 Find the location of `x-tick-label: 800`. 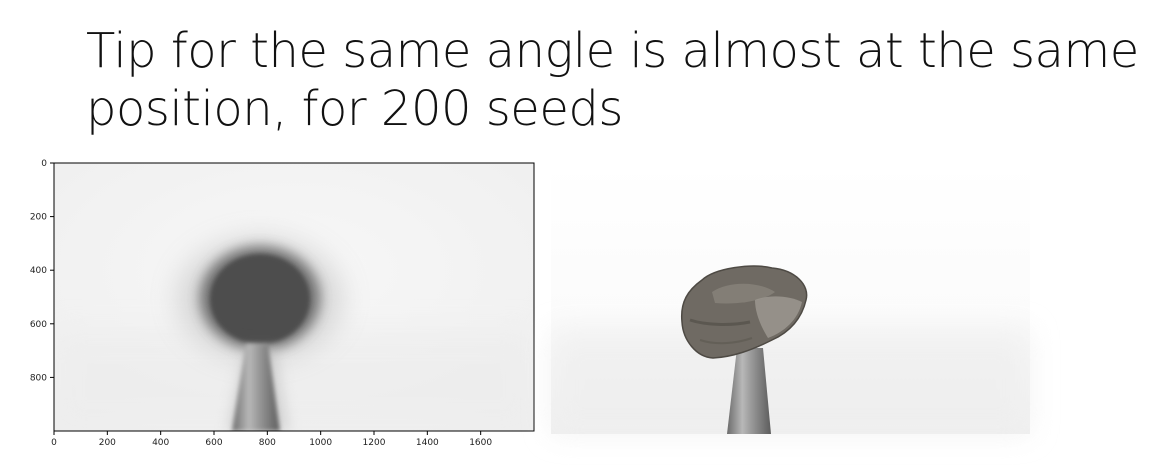

x-tick-label: 800 is located at coordinates (267, 443).